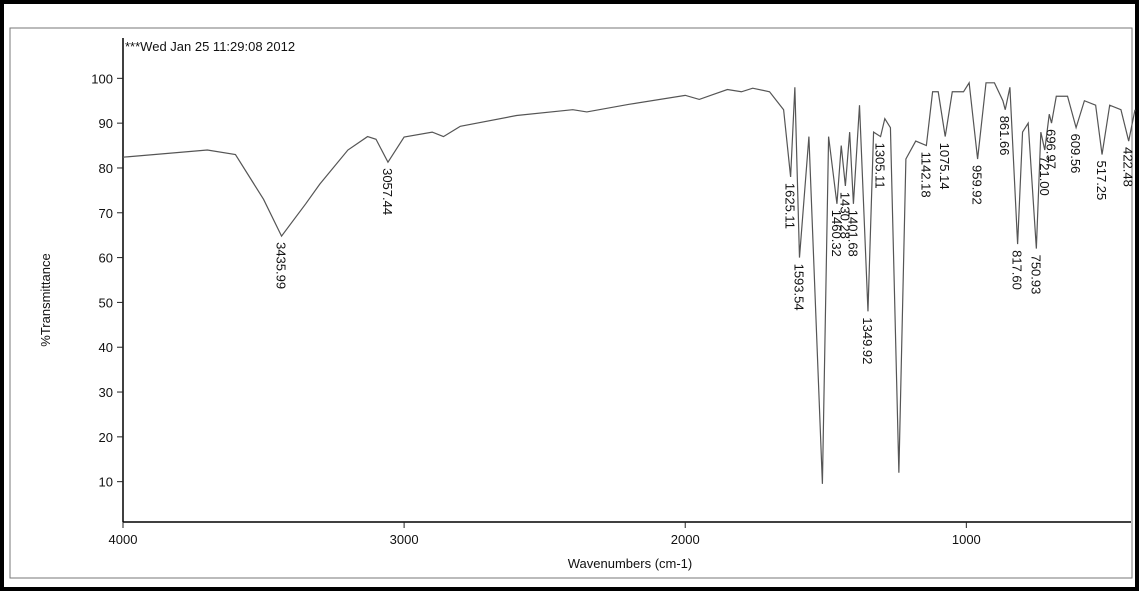 The width and height of the screenshot is (1139, 596). I want to click on x-tick-label: 2000, so click(685, 539).